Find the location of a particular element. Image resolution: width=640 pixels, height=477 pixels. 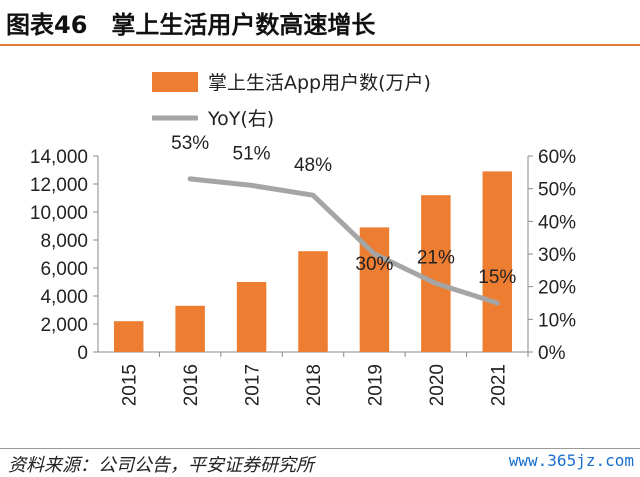

yoy-data-label: 15% is located at coordinates (497, 277).